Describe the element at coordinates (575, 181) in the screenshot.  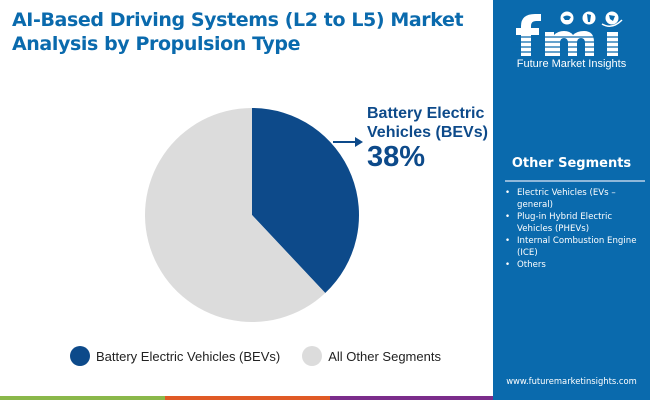
I see `divider` at that location.